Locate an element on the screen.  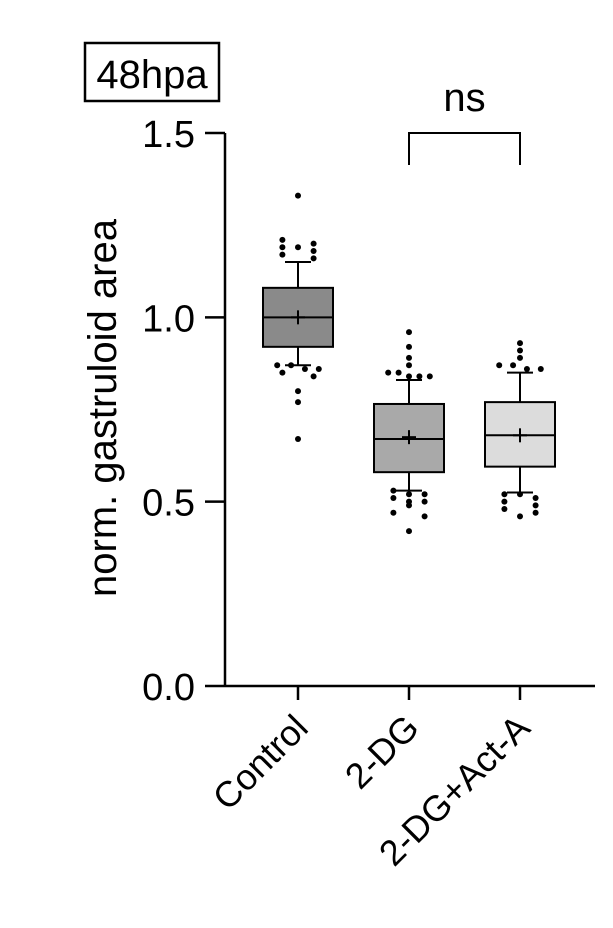
y-tick-label: 0.5 is located at coordinates (168, 504).